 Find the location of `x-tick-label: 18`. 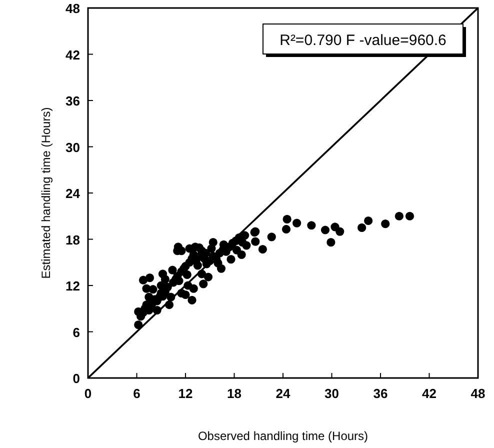

x-tick-label: 18 is located at coordinates (234, 393).